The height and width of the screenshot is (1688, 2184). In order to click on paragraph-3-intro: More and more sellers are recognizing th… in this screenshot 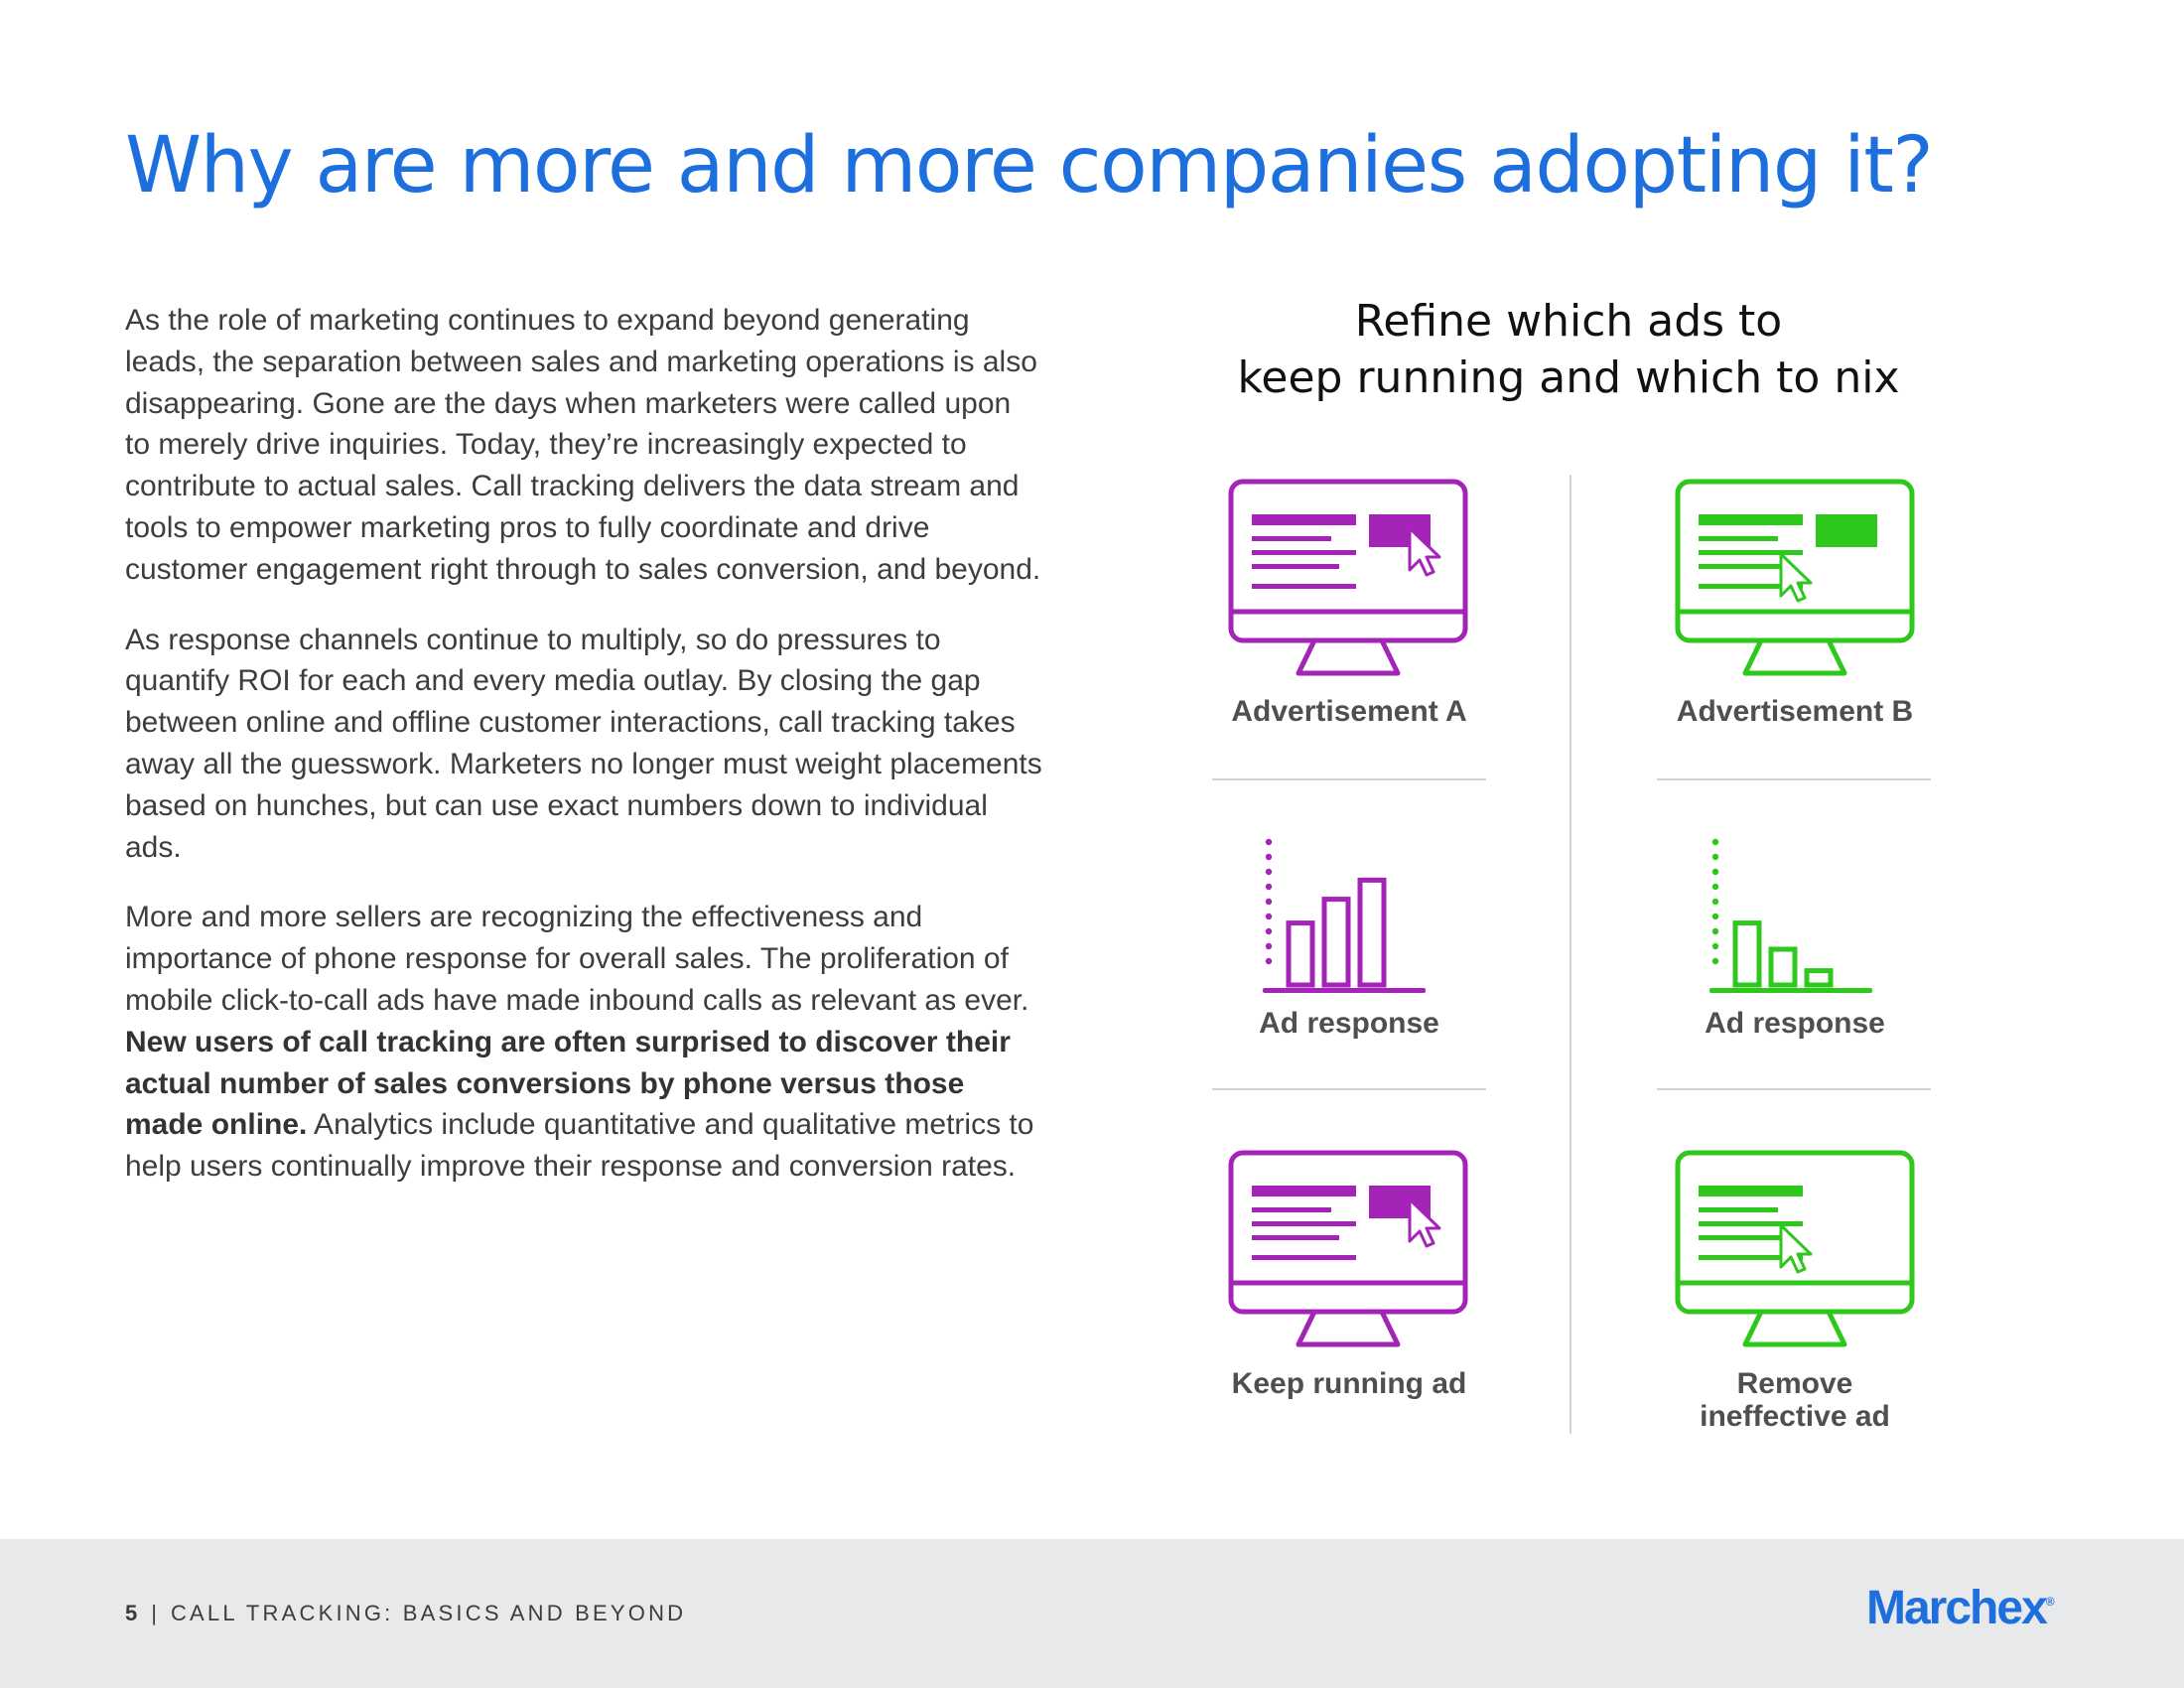, I will do `click(577, 959)`.